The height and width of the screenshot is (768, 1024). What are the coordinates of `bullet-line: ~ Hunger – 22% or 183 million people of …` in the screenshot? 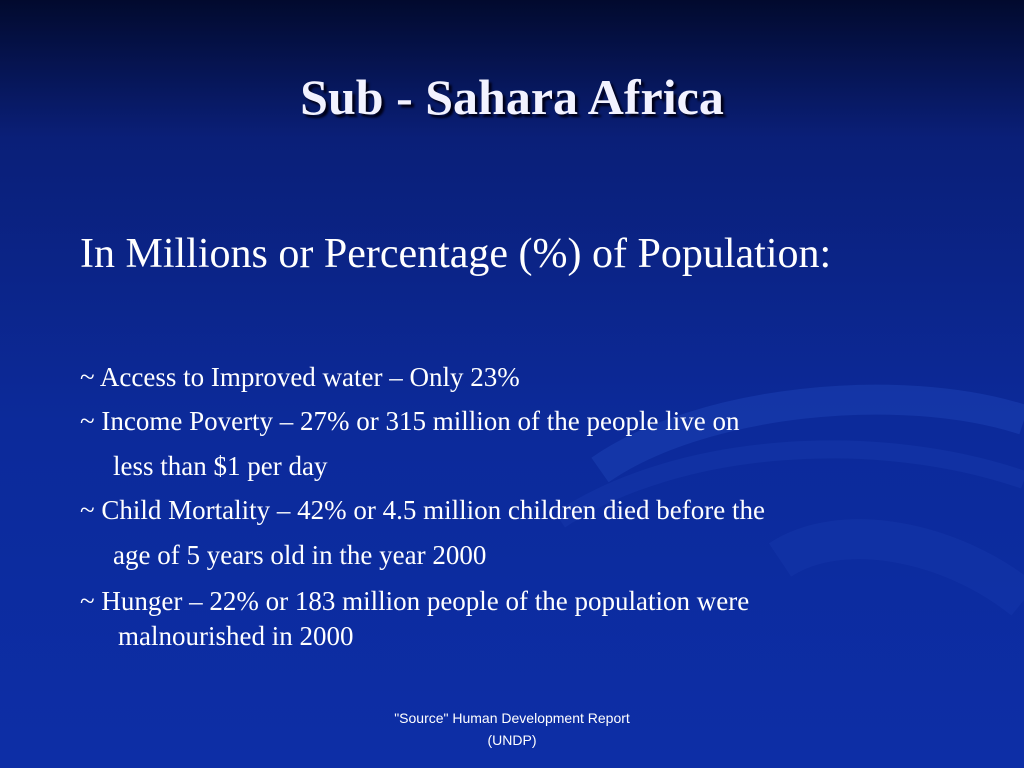 It's located at (415, 601).